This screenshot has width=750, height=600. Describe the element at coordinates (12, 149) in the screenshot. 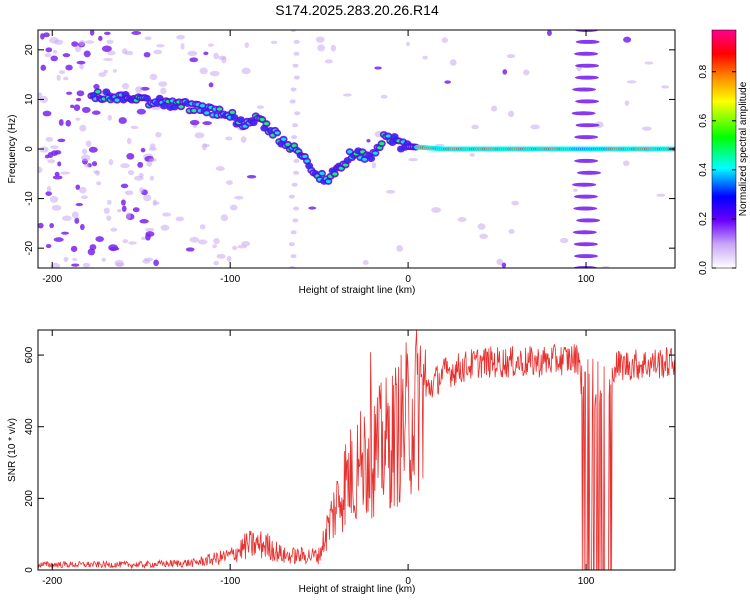

I see `heatmap-y-label: Frequency (Hz)` at that location.